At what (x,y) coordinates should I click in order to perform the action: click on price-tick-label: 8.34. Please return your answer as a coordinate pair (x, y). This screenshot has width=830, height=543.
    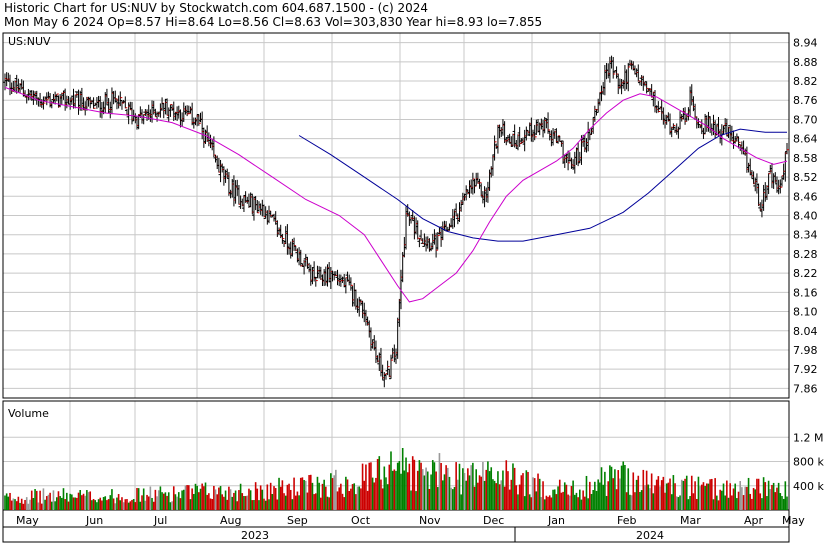
    Looking at the image, I should click on (805, 235).